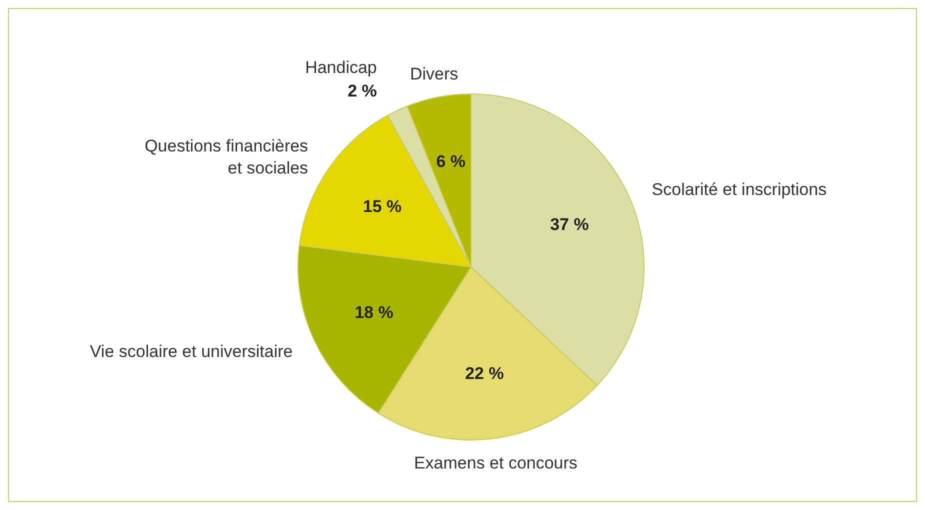 The height and width of the screenshot is (510, 925). Describe the element at coordinates (569, 224) in the screenshot. I see `data-label: 37 %` at that location.